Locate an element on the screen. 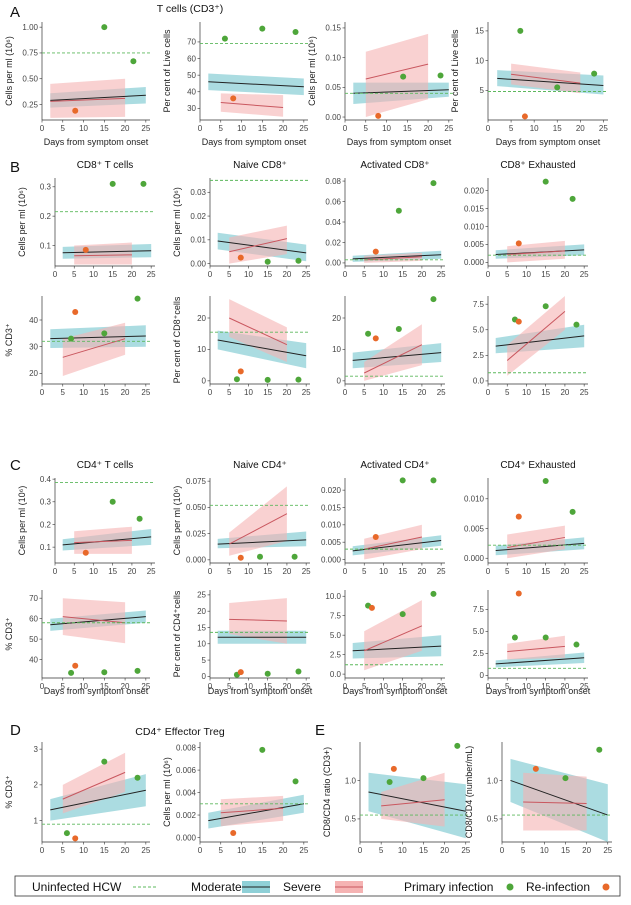 The height and width of the screenshot is (905, 631). y-tick-label: 3 is located at coordinates (36, 749).